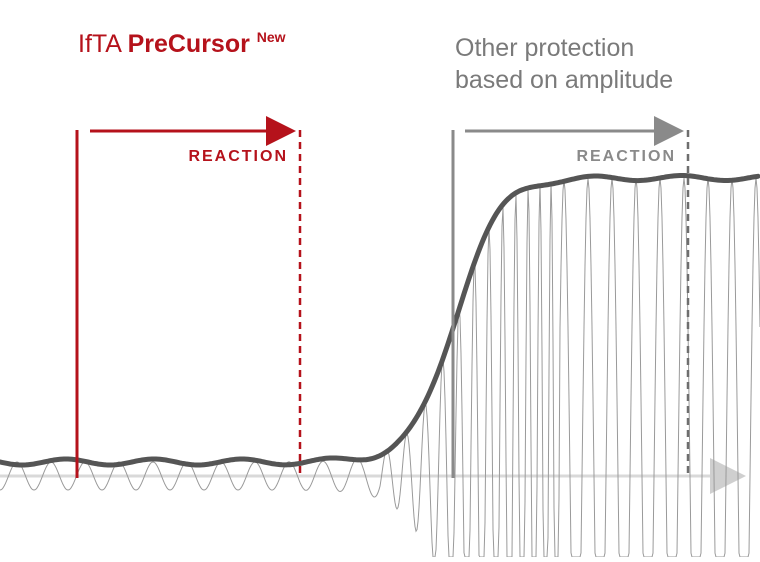  I want to click on new-tag: New, so click(271, 37).